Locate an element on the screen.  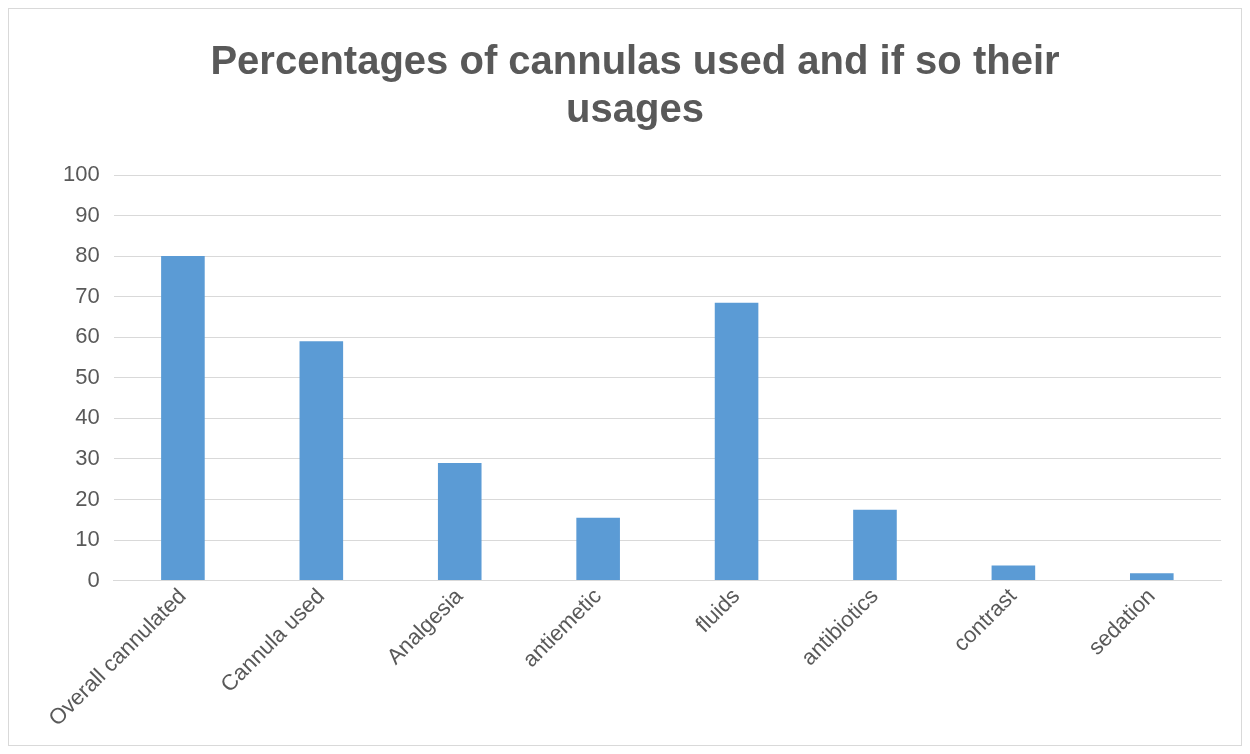
y-tick-label: 40 is located at coordinates (87, 417).